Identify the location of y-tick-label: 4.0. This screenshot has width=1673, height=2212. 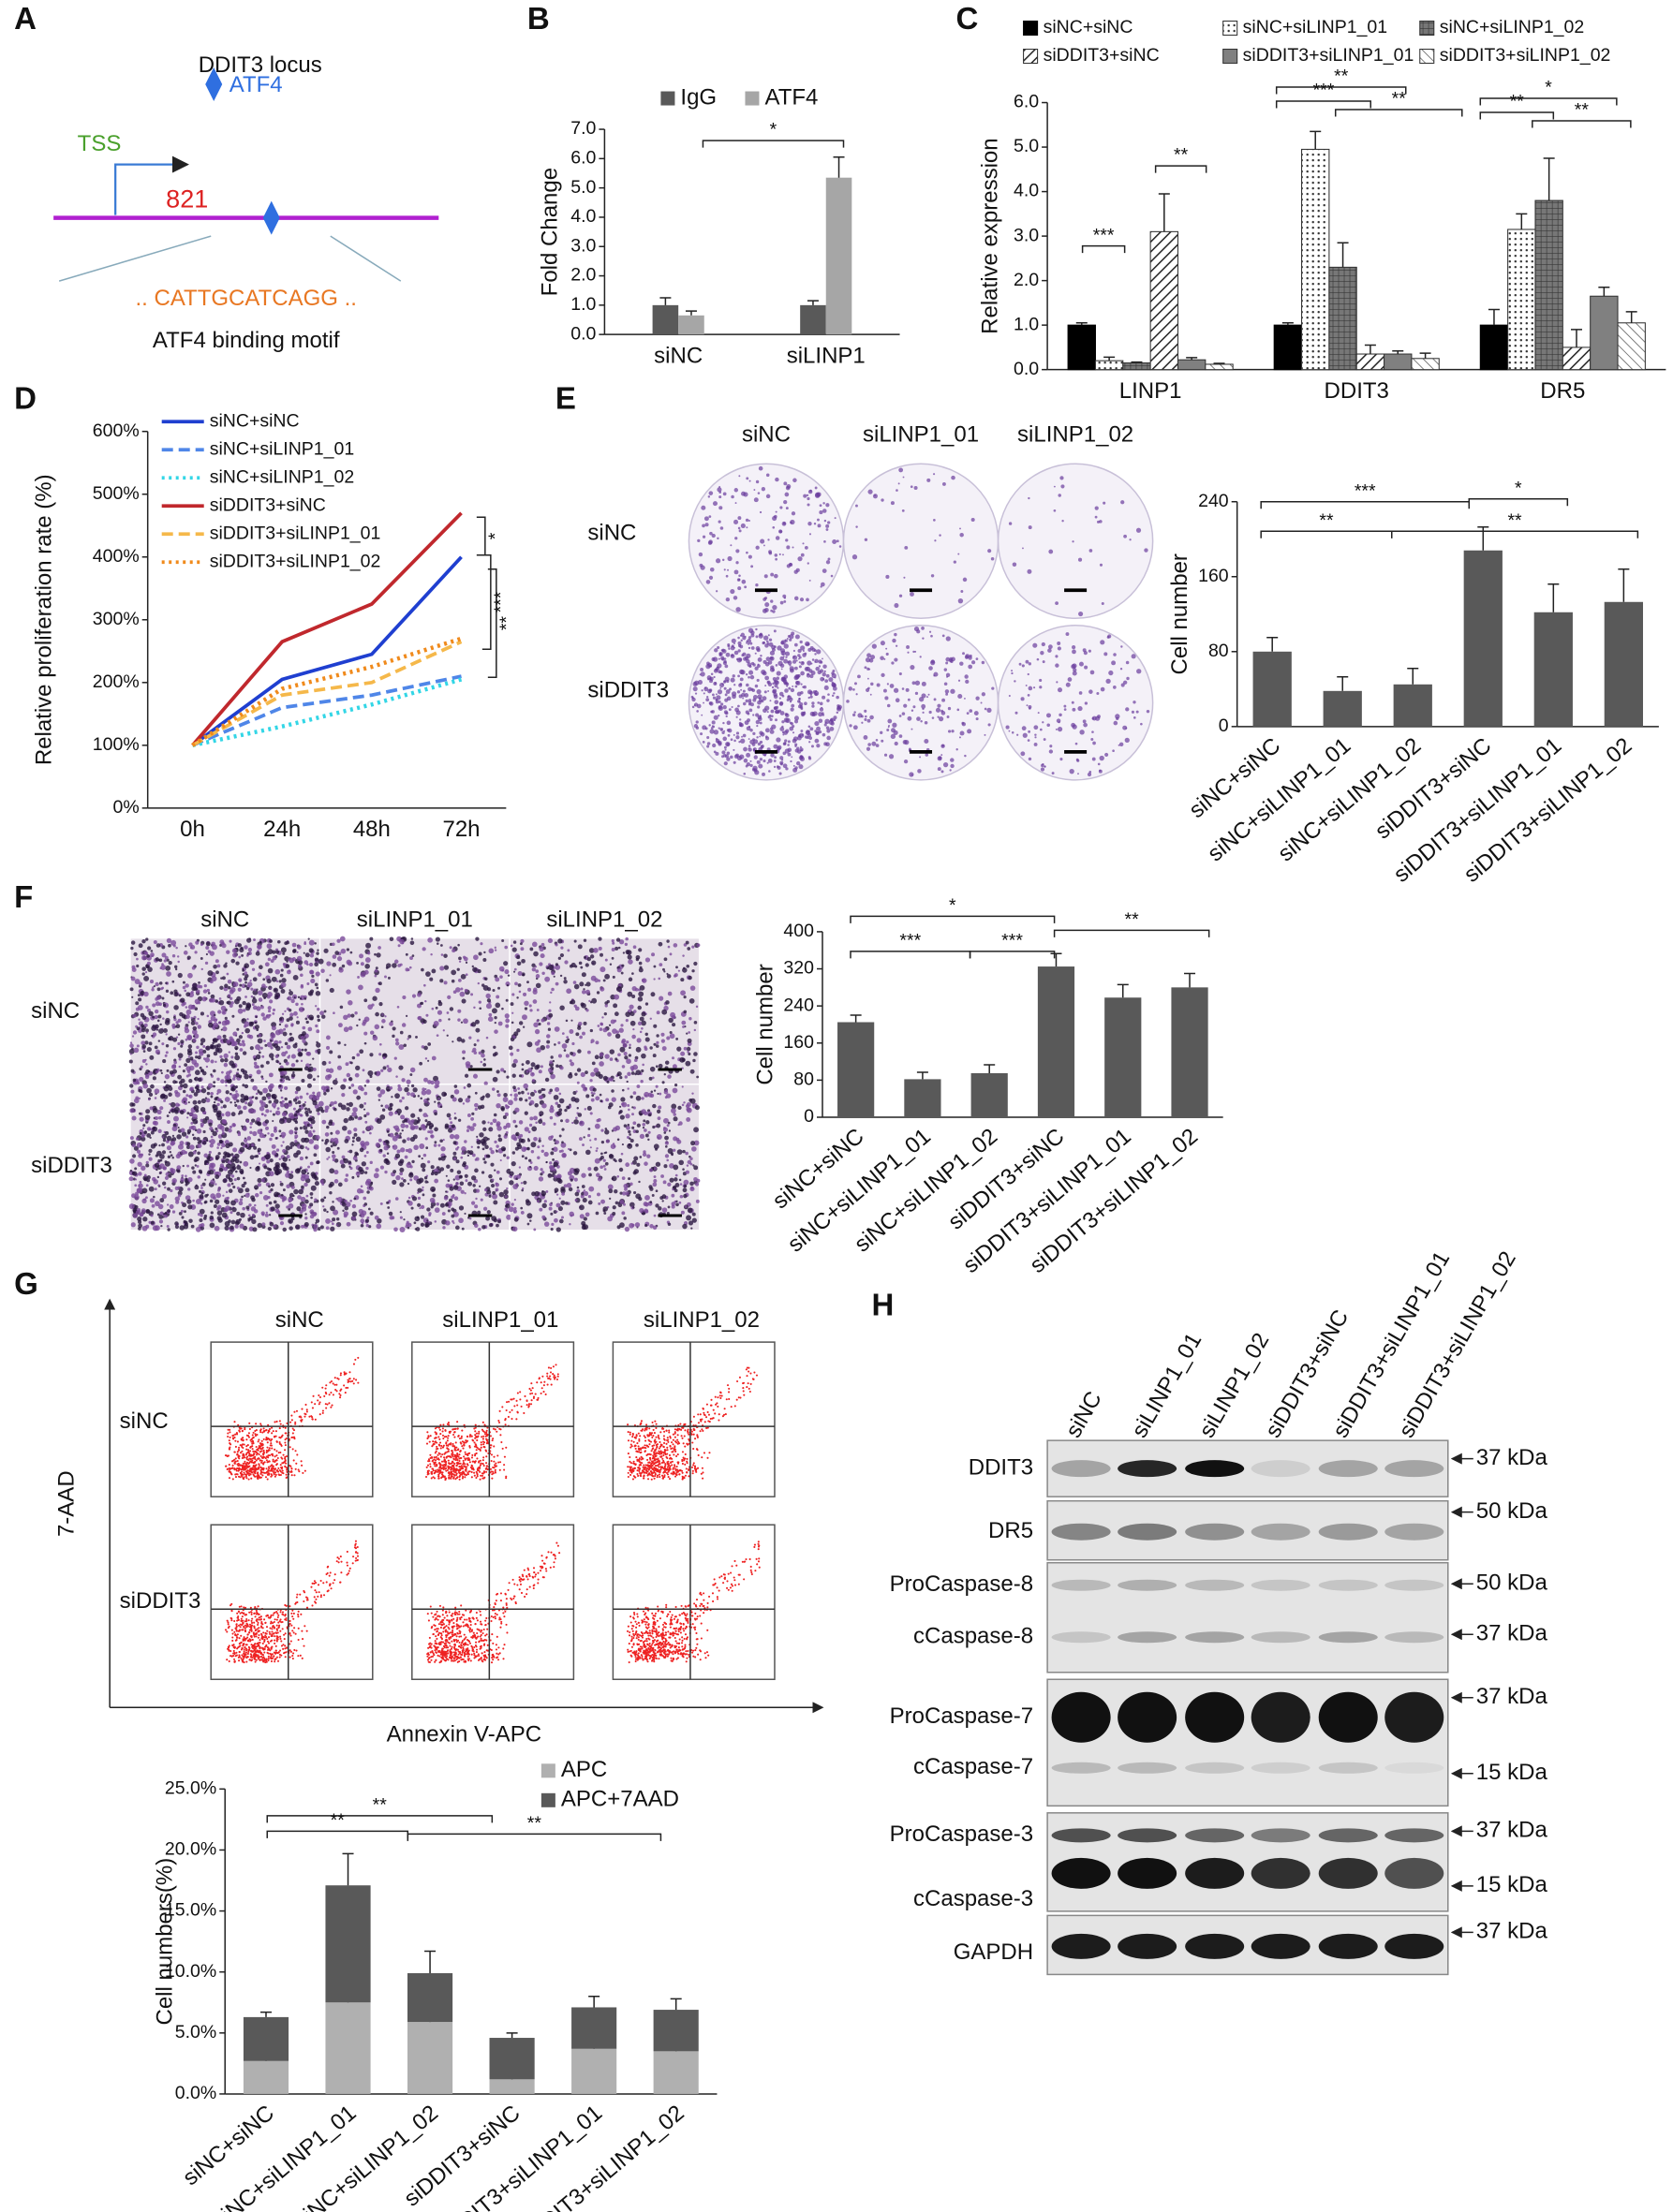
(1026, 191).